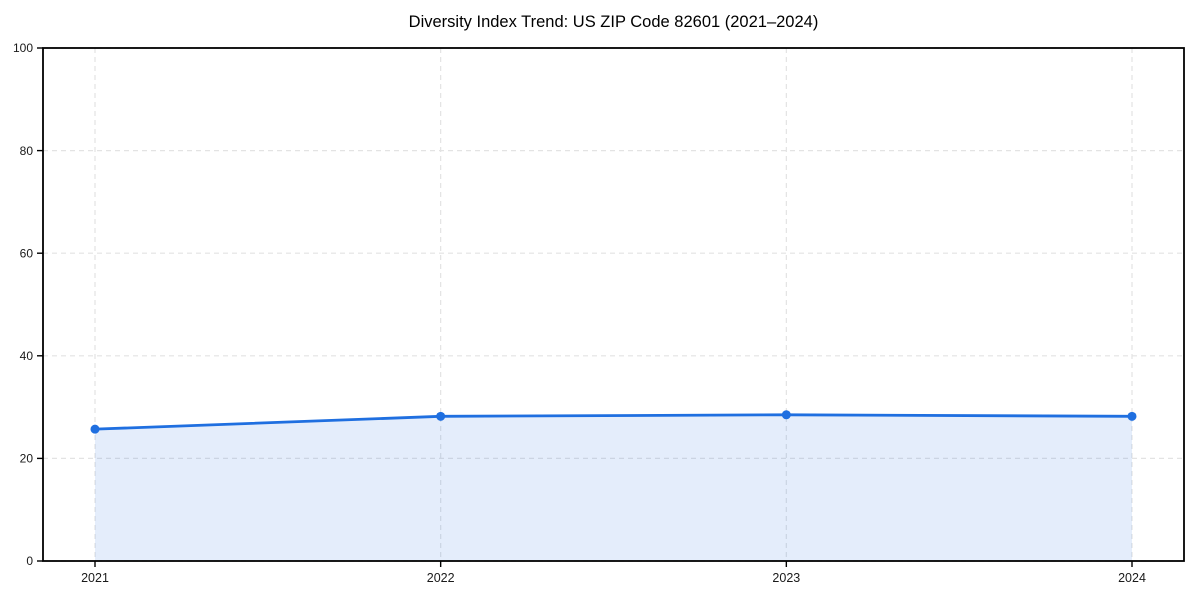  I want to click on x-tick-label: 2021, so click(95, 578).